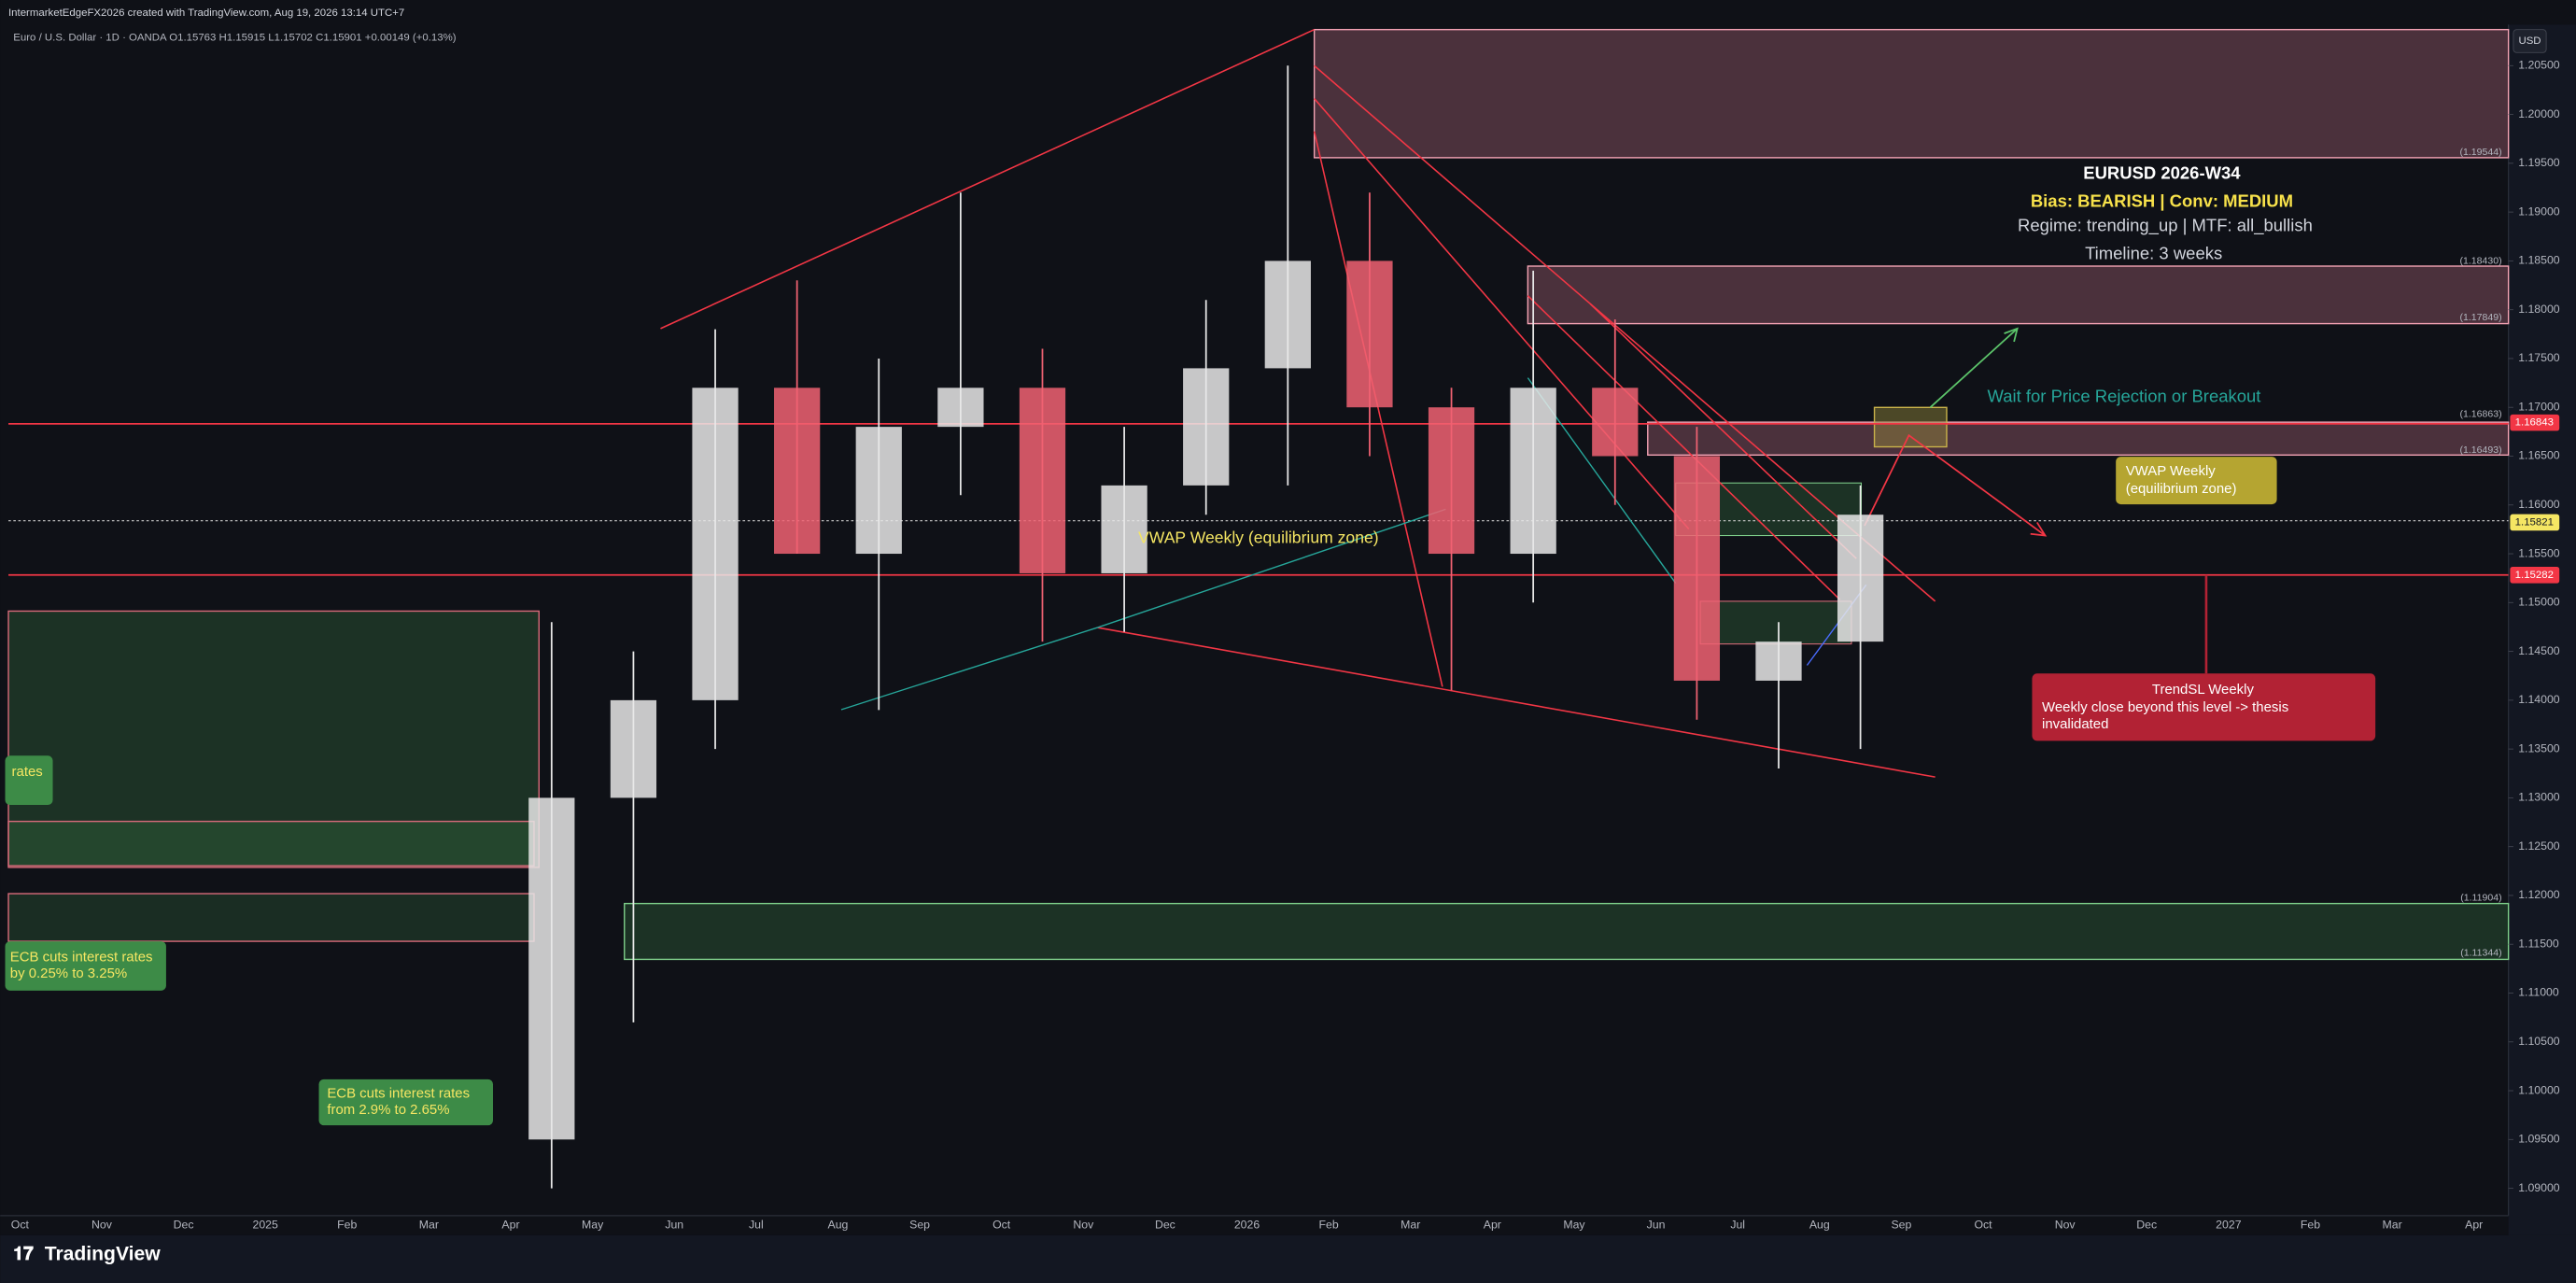  What do you see at coordinates (2162, 200) in the screenshot?
I see `info-bias: Bias: BEARISH | Conv: MEDIUM` at bounding box center [2162, 200].